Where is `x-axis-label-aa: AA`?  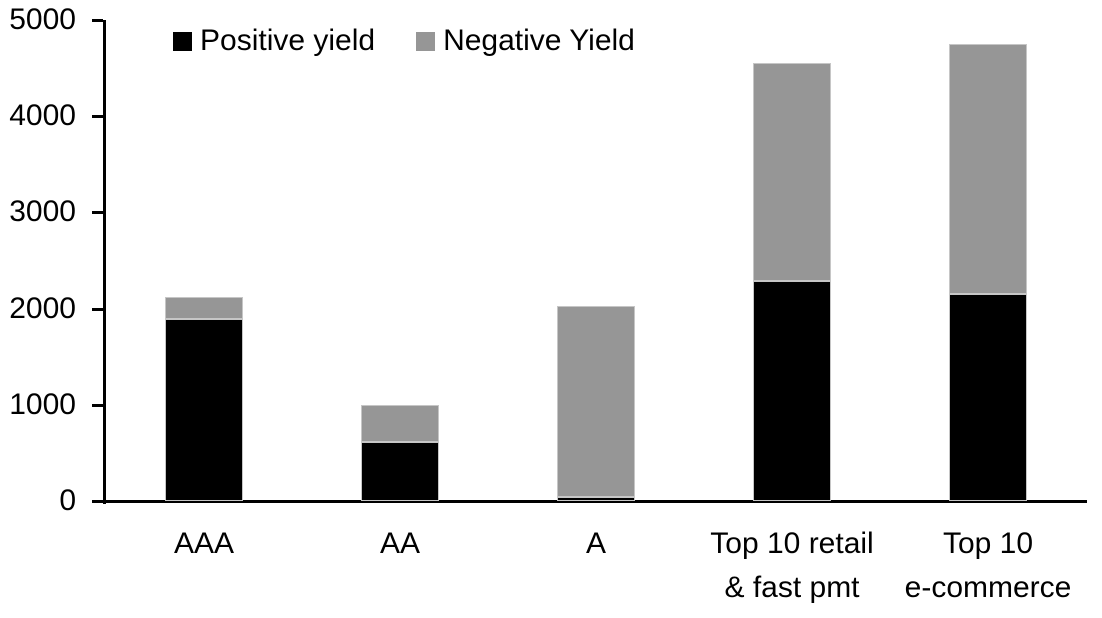 x-axis-label-aa: AA is located at coordinates (400, 543).